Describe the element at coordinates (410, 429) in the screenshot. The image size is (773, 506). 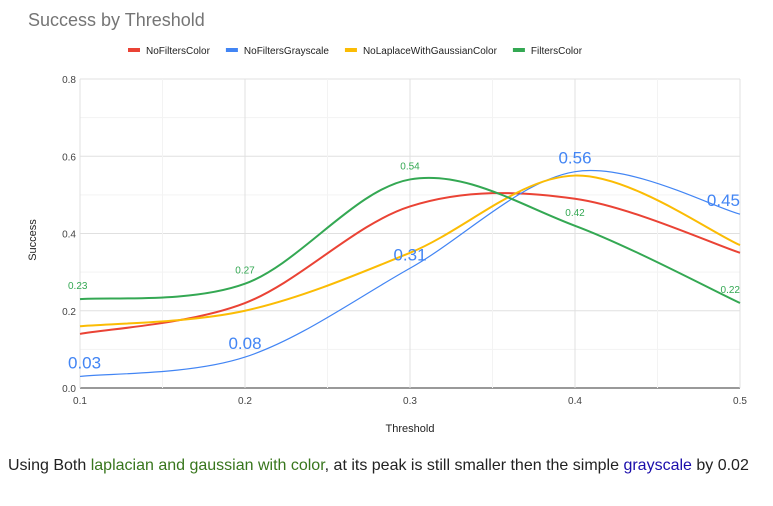
I see `x-axis-label: Threshold` at that location.